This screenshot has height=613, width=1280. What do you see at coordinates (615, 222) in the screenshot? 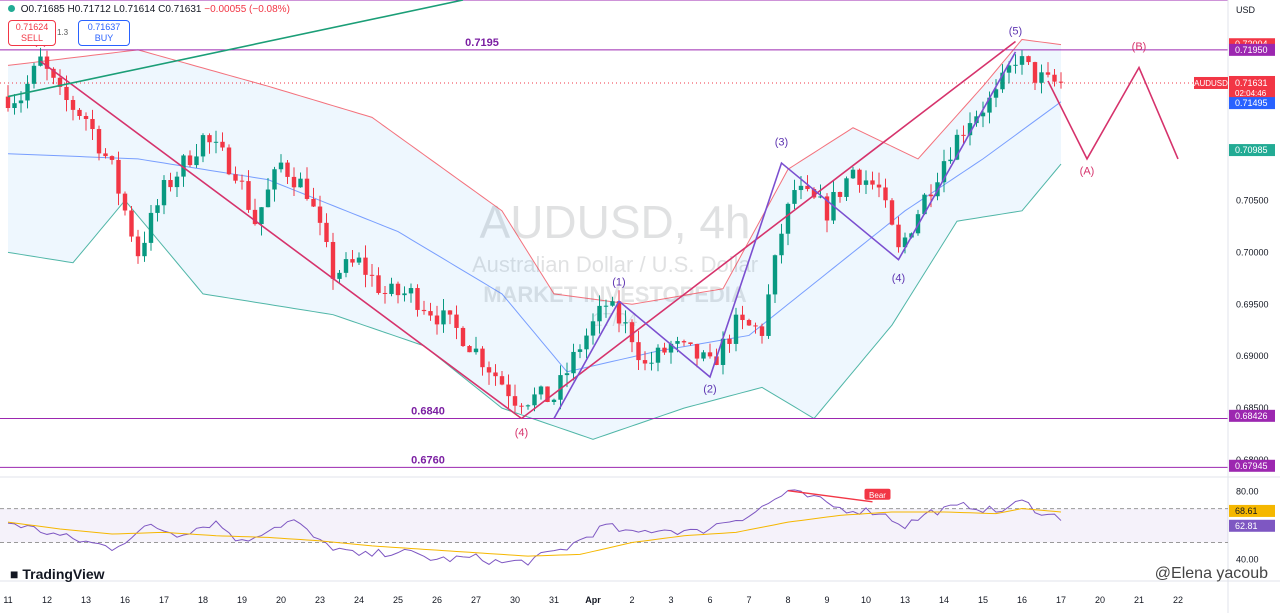
I see `chart-title: AUDUSD, 4h` at bounding box center [615, 222].